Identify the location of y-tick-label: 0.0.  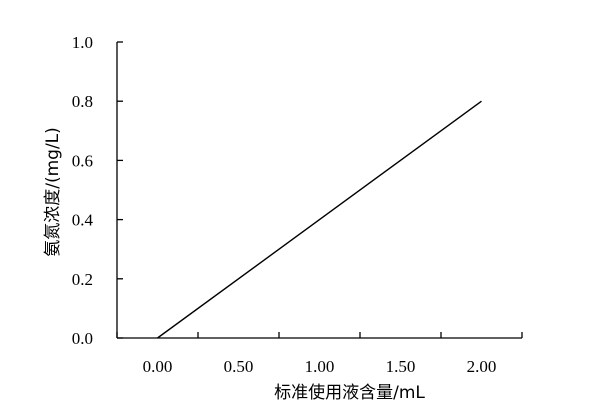
(82, 338).